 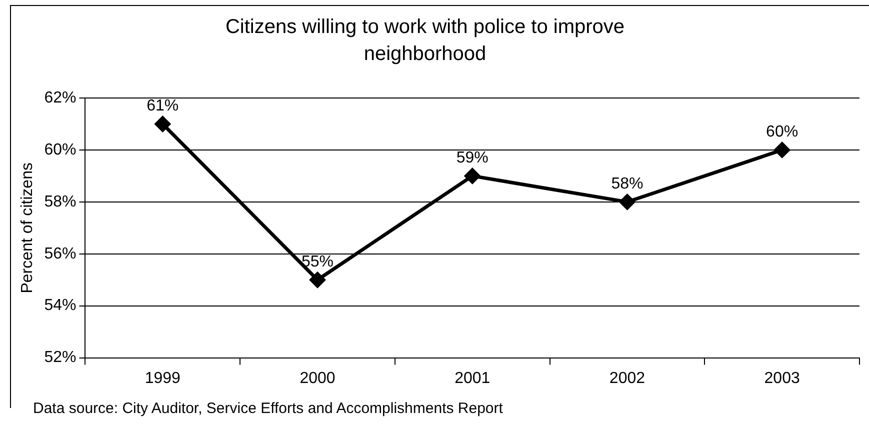 I want to click on x-tick-label: 2003, so click(x=782, y=378).